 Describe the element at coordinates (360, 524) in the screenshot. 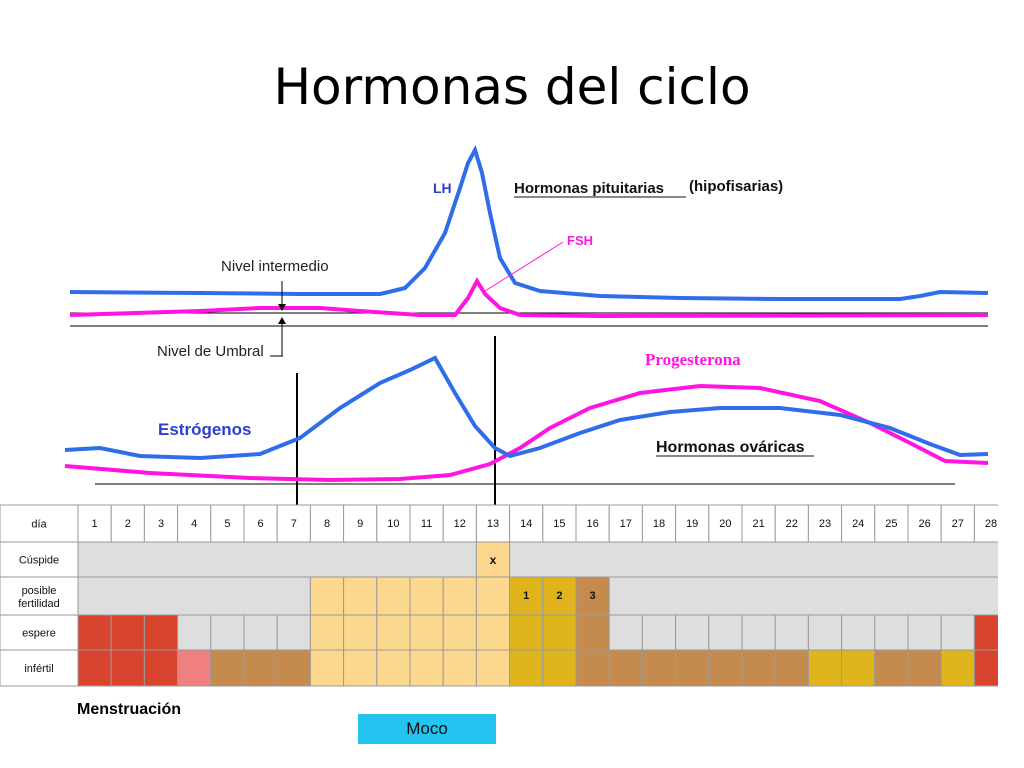

I see `day-number: 9` at that location.